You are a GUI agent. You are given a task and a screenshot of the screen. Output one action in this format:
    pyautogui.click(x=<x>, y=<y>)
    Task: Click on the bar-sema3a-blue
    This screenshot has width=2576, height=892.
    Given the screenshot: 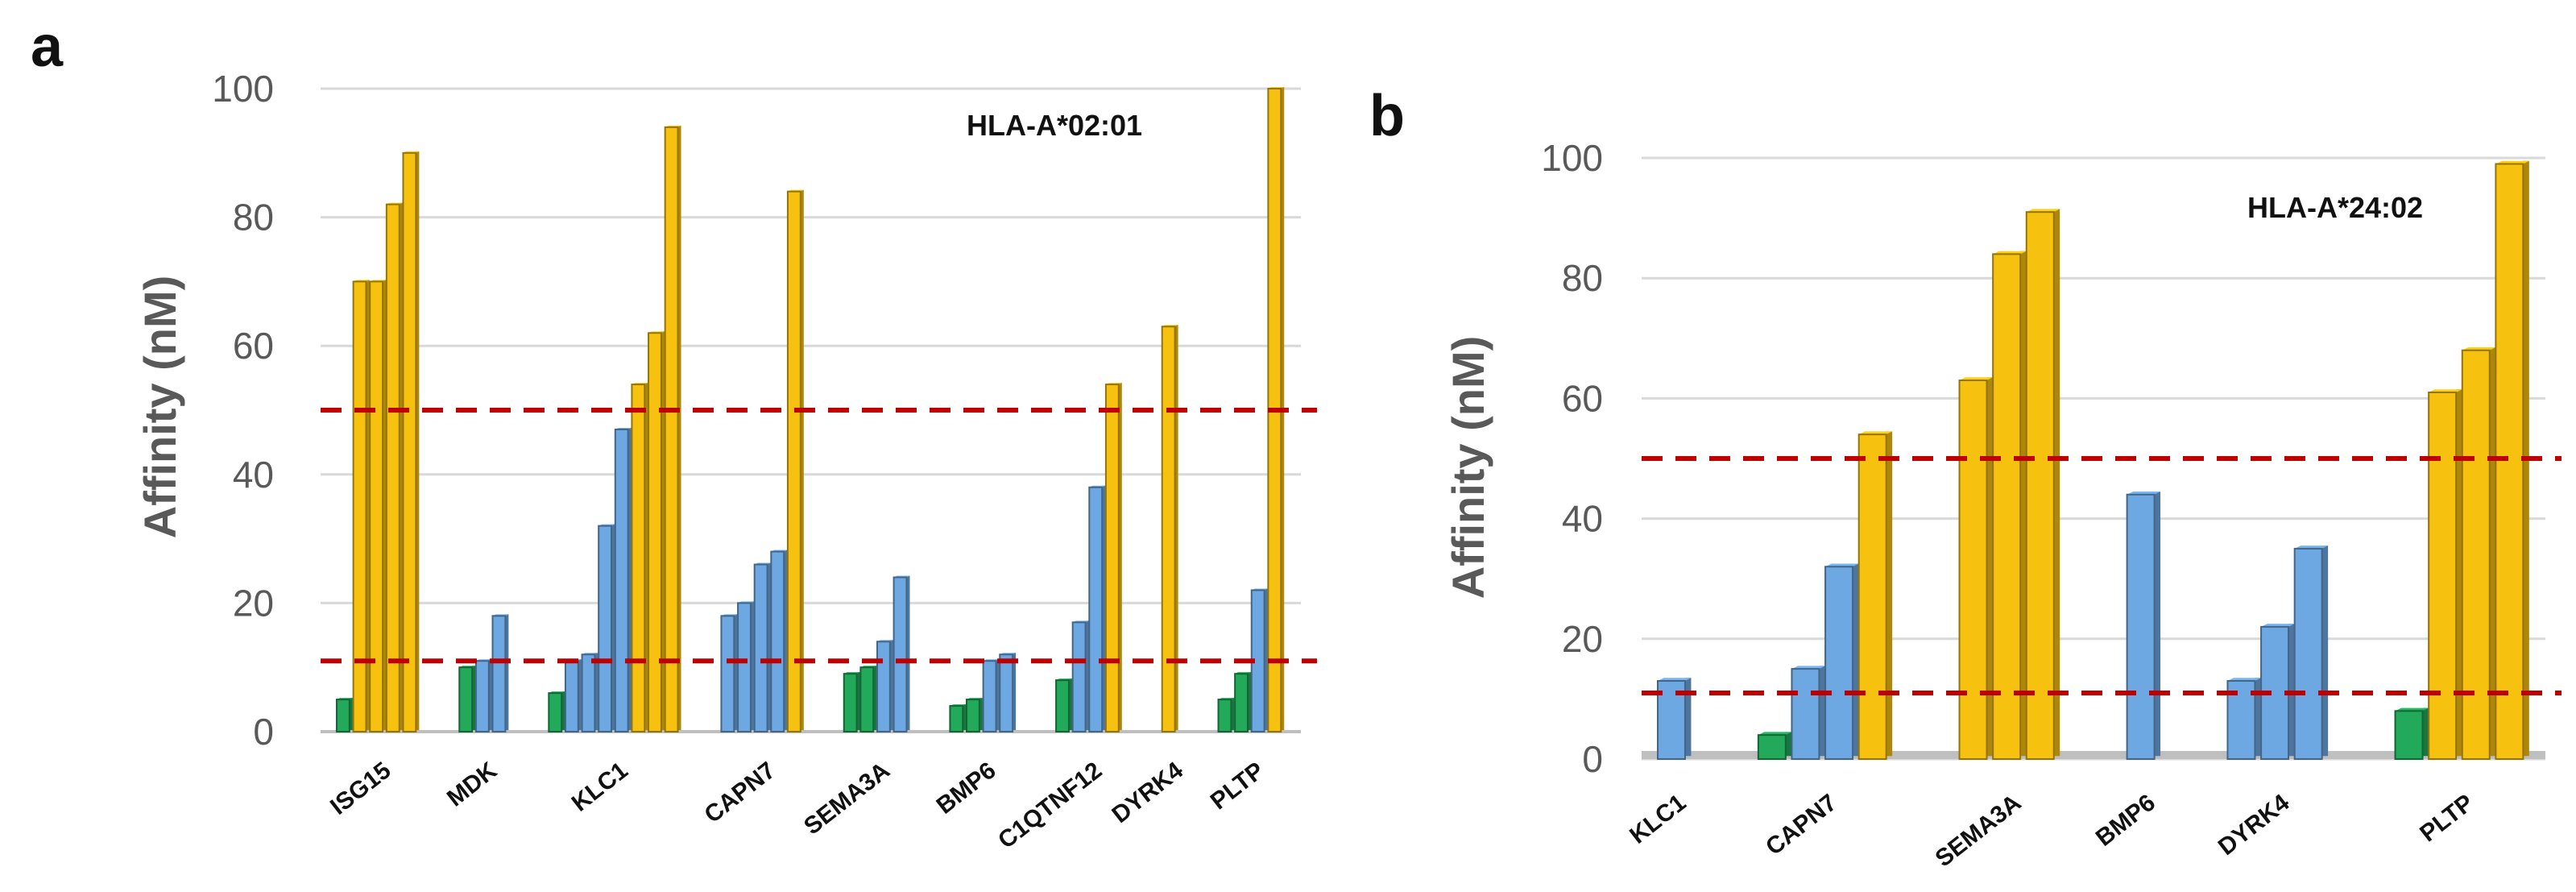 What is the action you would take?
    pyautogui.click(x=900, y=654)
    